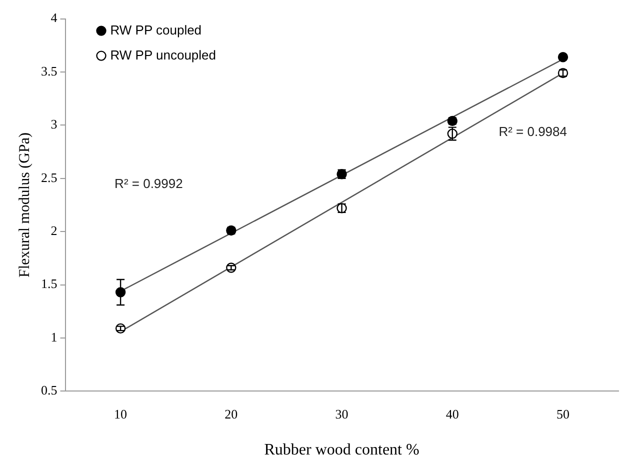  What do you see at coordinates (342, 450) in the screenshot?
I see `x-axis-title: Rubber wood content %` at bounding box center [342, 450].